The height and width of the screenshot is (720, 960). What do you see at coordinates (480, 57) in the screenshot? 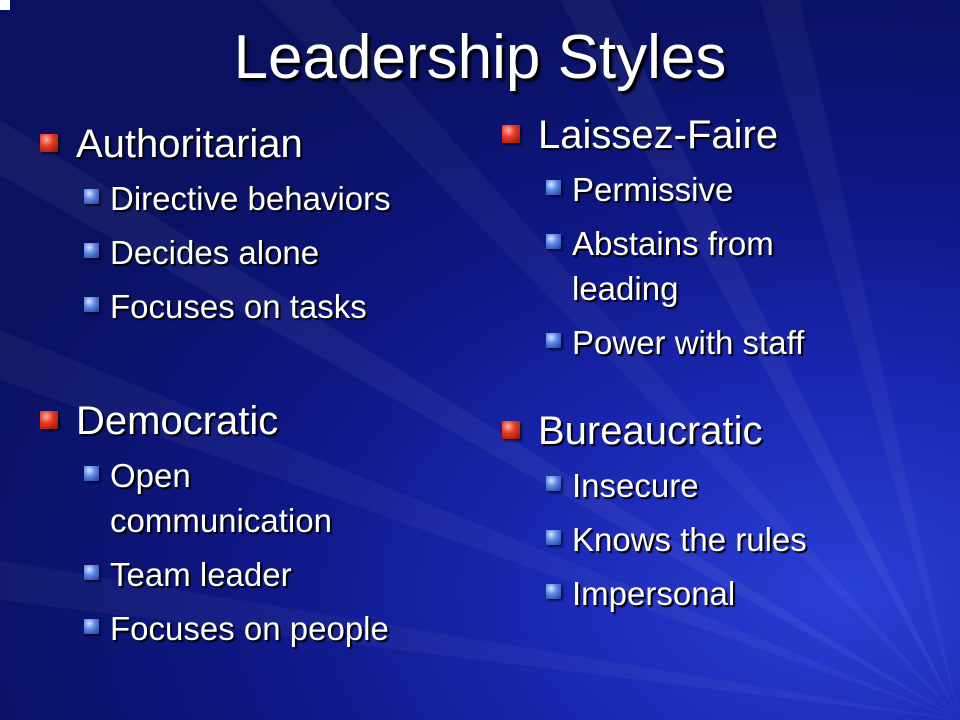
I see `slide-title: Leadership Styles` at bounding box center [480, 57].